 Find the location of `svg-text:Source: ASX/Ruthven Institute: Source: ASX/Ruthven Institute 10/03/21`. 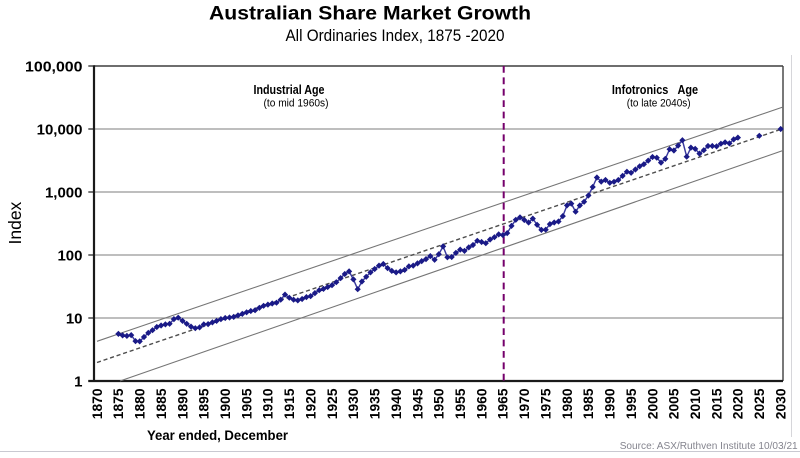

svg-text:Source: ASX/Ruthven Institute: Source: ASX/Ruthven Institute 10/03/21 is located at coordinates (709, 446).